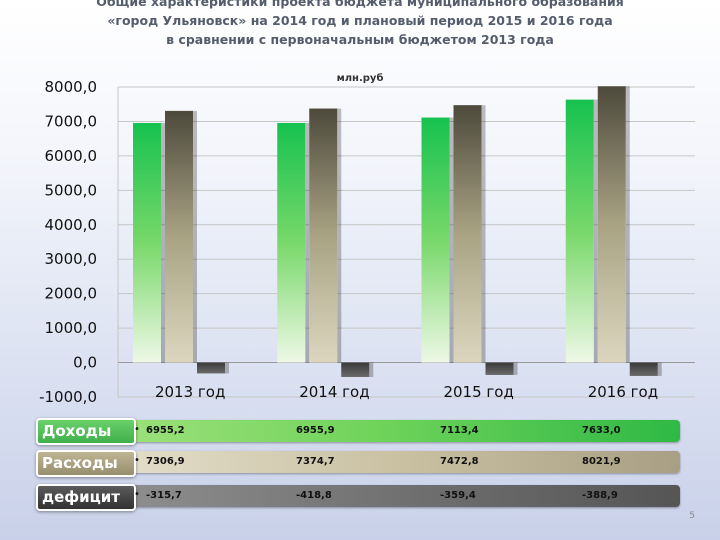 This screenshot has height=540, width=720. Describe the element at coordinates (86, 463) in the screenshot. I see `expense-row-label: Расходы` at that location.